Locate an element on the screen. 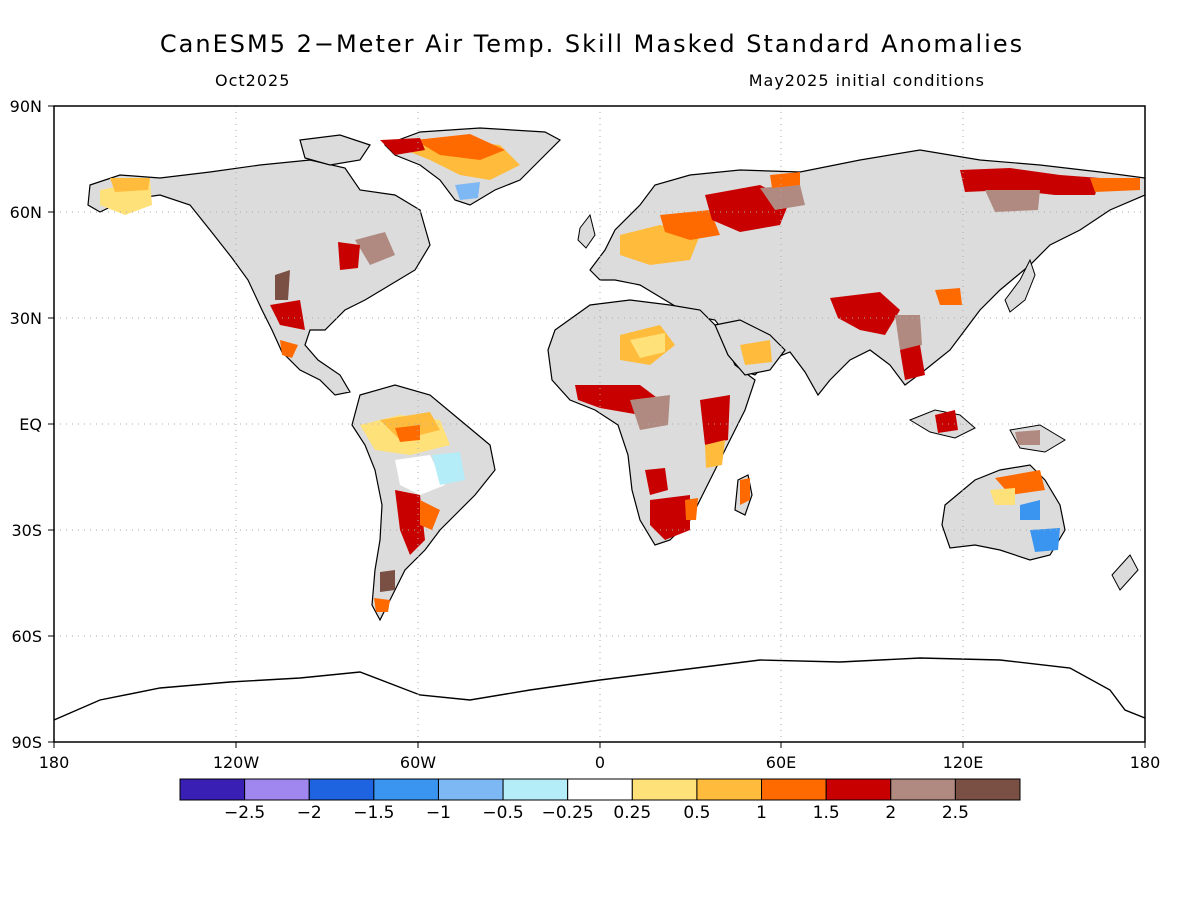  x-tick-label: 0 is located at coordinates (600, 762).